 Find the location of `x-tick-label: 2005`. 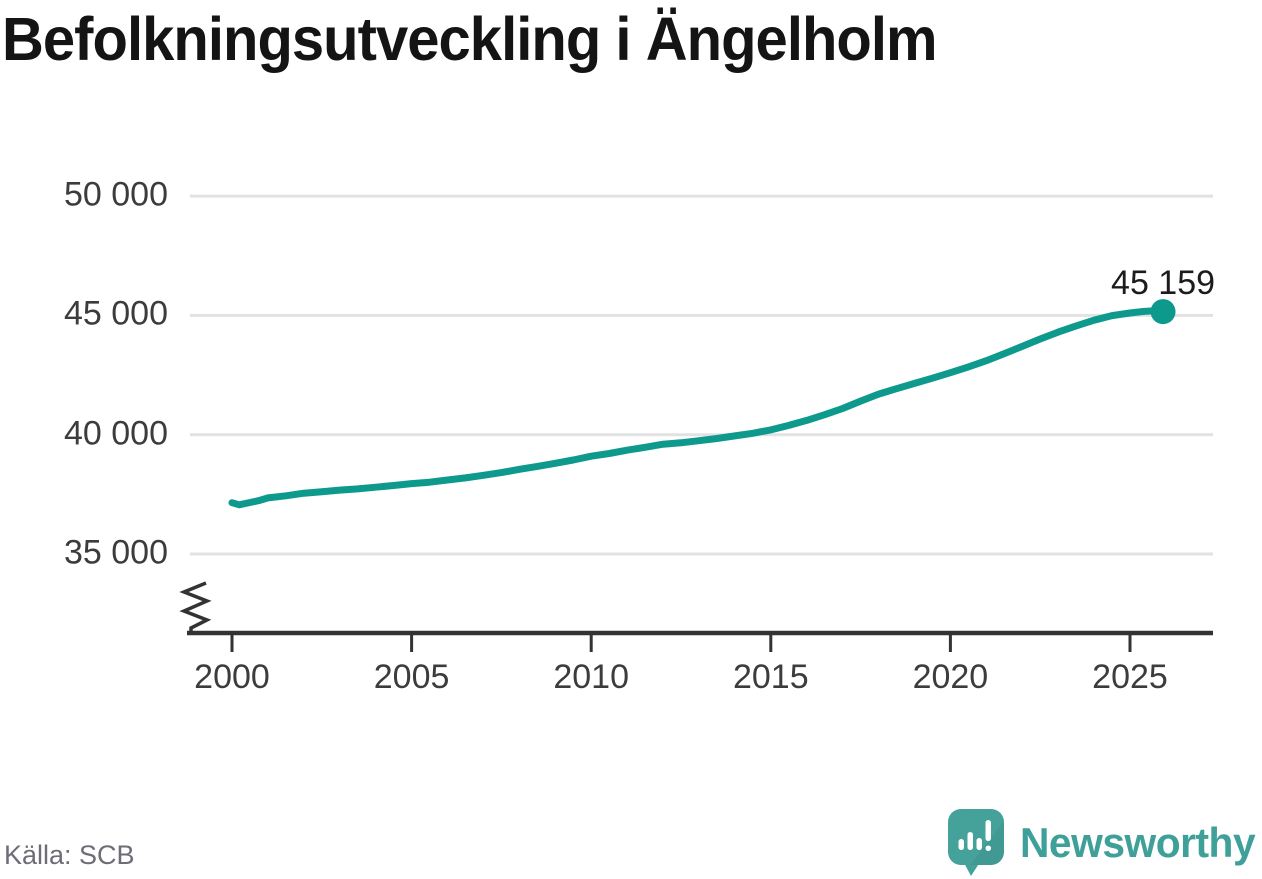

x-tick-label: 2005 is located at coordinates (411, 677).